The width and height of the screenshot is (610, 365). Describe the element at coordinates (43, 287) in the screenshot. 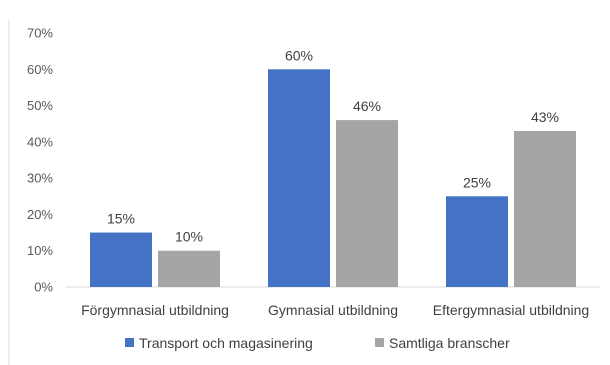

I see `y-tick-label: 0%` at that location.